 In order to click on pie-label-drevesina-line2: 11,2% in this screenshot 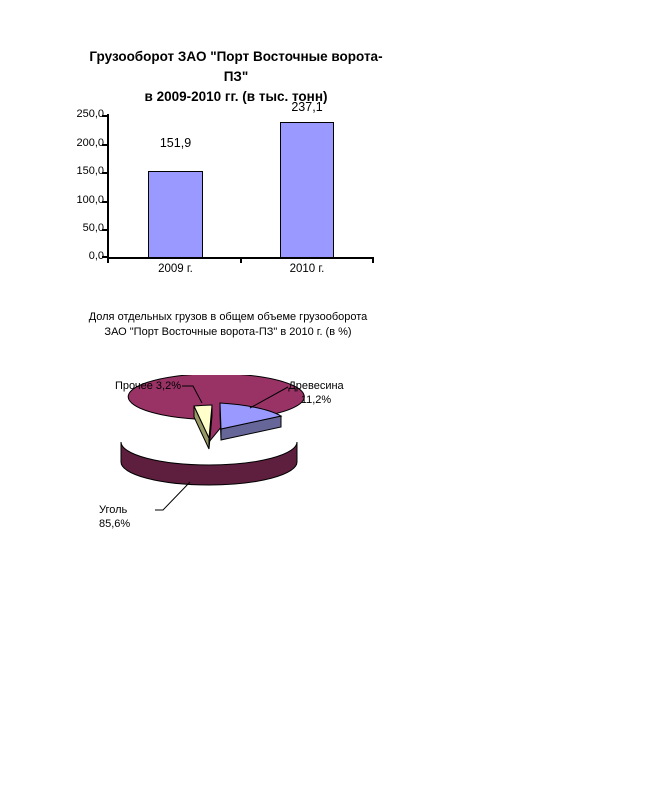, I will do `click(316, 400)`.